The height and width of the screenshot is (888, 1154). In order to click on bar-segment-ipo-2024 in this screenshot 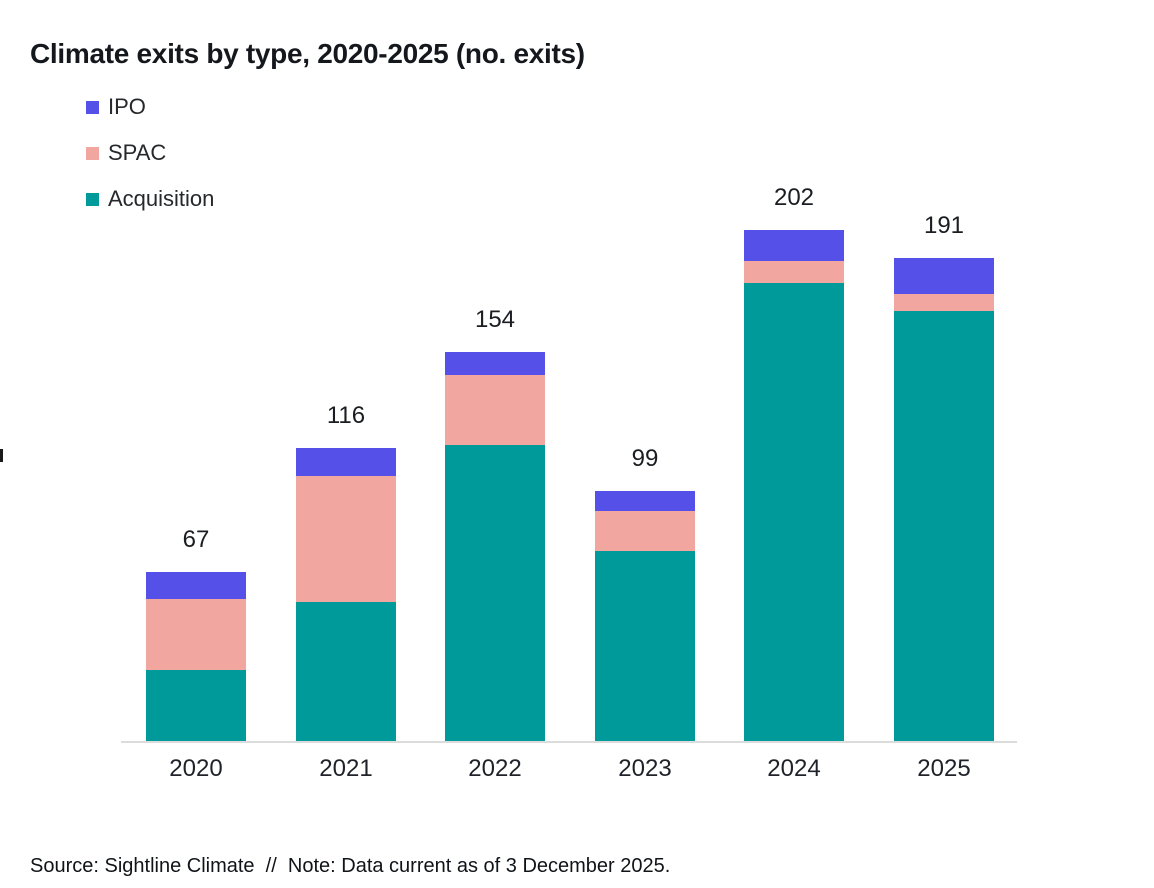, I will do `click(794, 245)`.